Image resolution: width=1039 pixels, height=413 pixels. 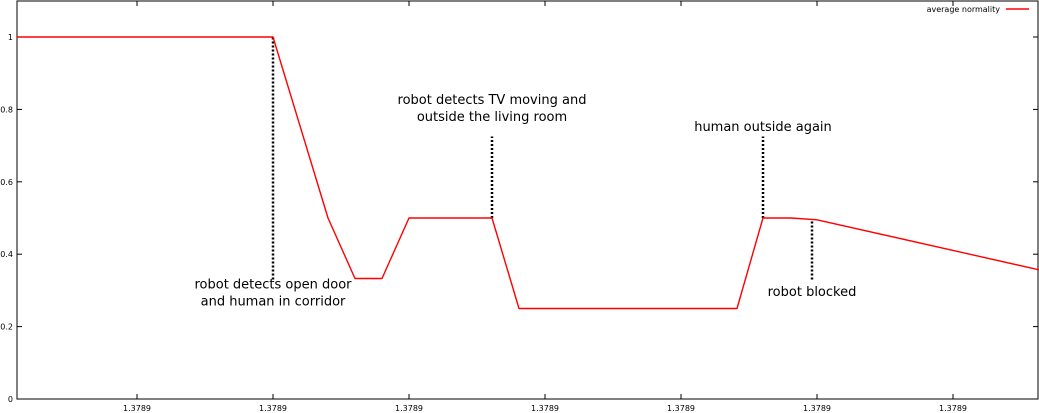 What do you see at coordinates (10, 399) in the screenshot?
I see `y-tick-label: 0` at bounding box center [10, 399].